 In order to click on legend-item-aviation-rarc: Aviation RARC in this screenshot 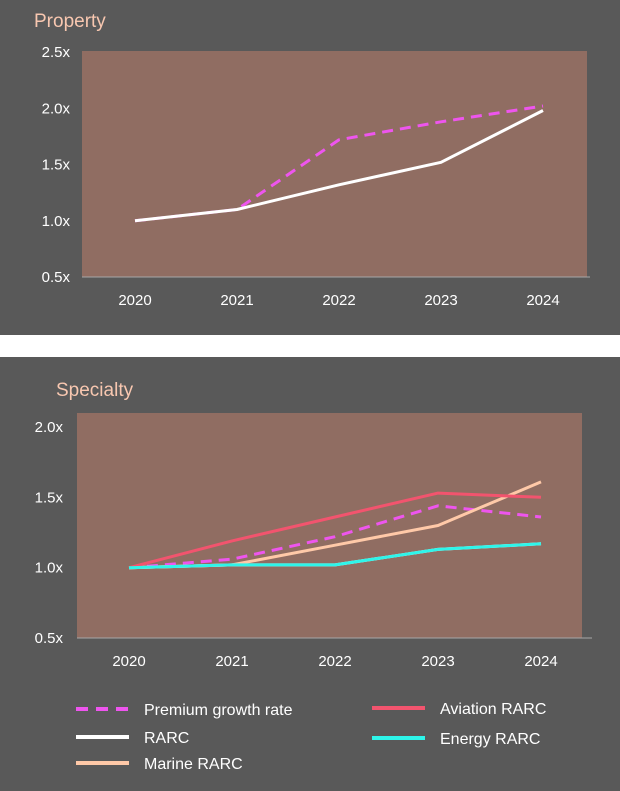, I will do `click(459, 709)`.